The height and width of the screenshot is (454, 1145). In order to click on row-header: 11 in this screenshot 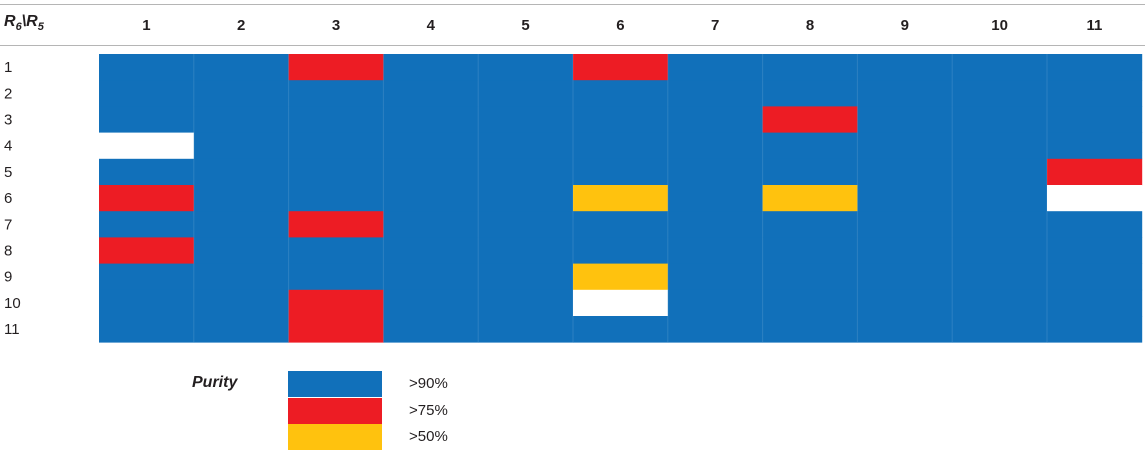, I will do `click(12, 329)`.